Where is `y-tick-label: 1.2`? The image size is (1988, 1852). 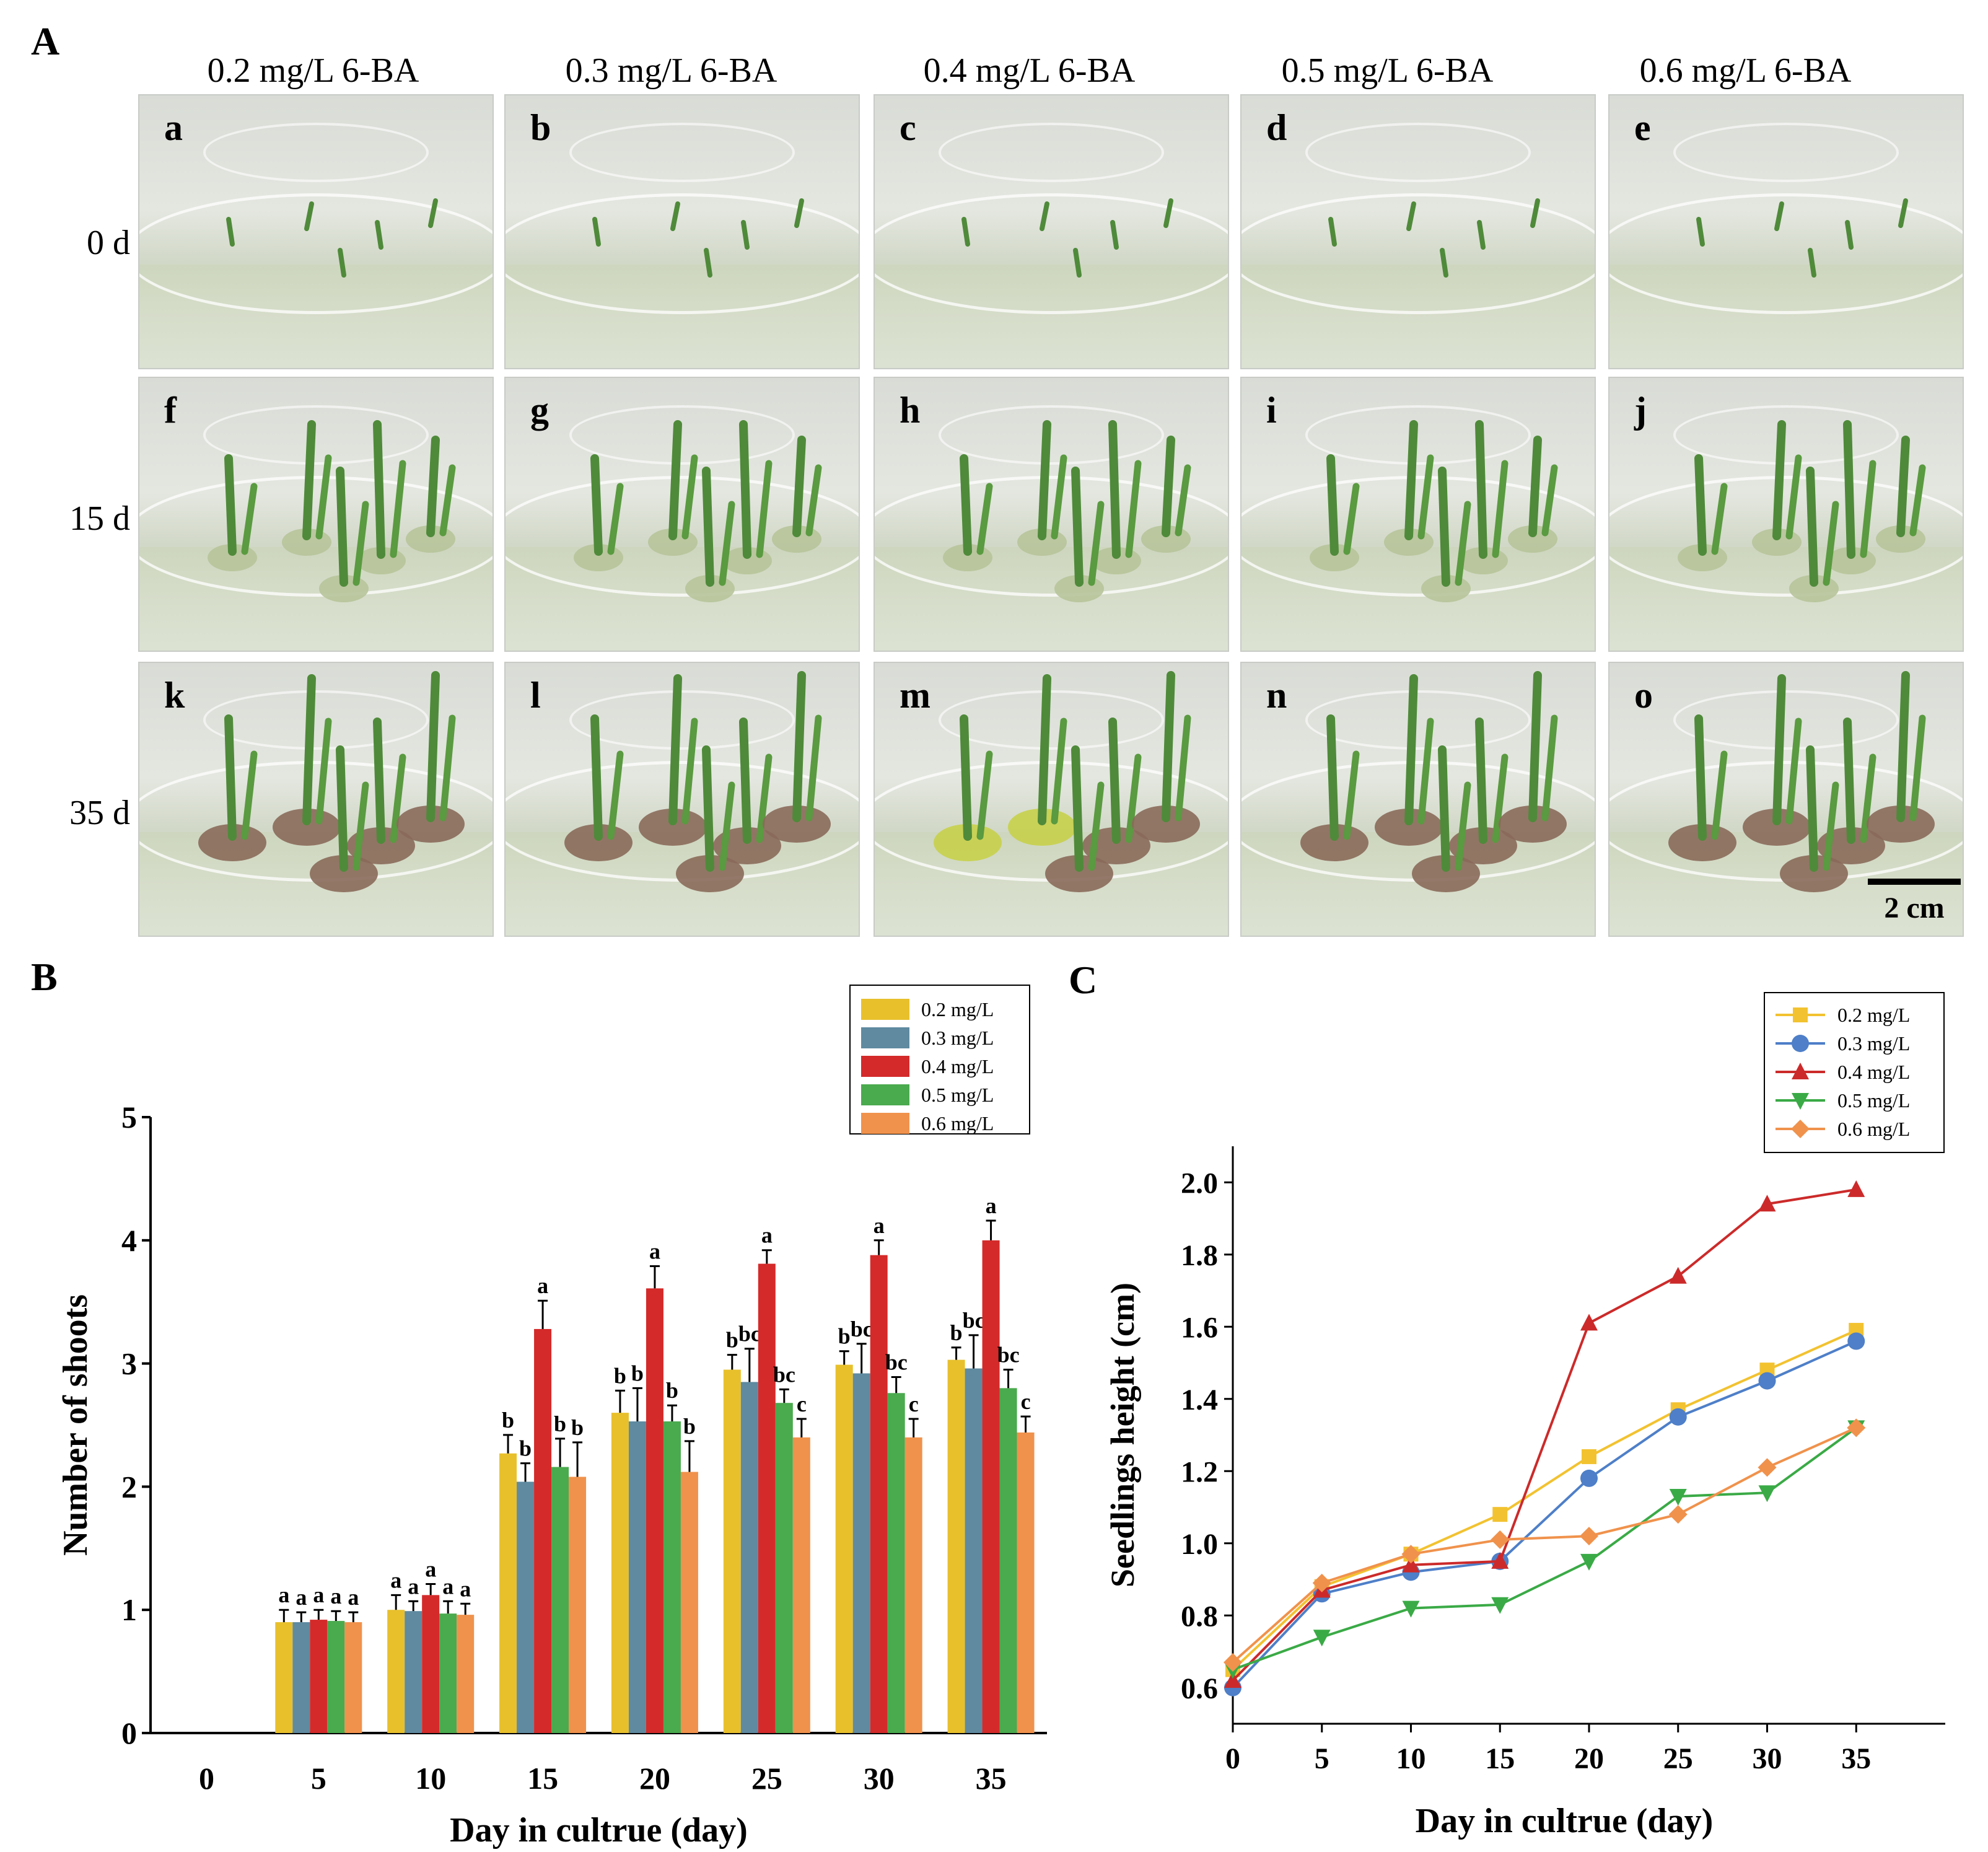 y-tick-label: 1.2 is located at coordinates (1200, 1472).